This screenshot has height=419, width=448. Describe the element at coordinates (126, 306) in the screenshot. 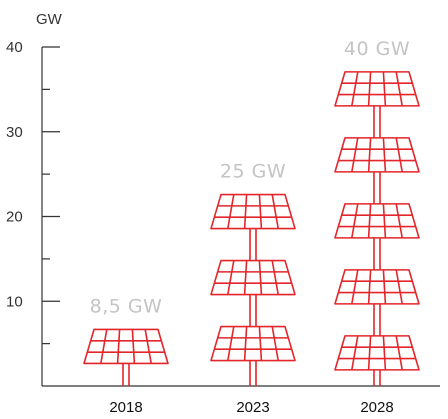

I see `value-label: 8,5 GW` at that location.